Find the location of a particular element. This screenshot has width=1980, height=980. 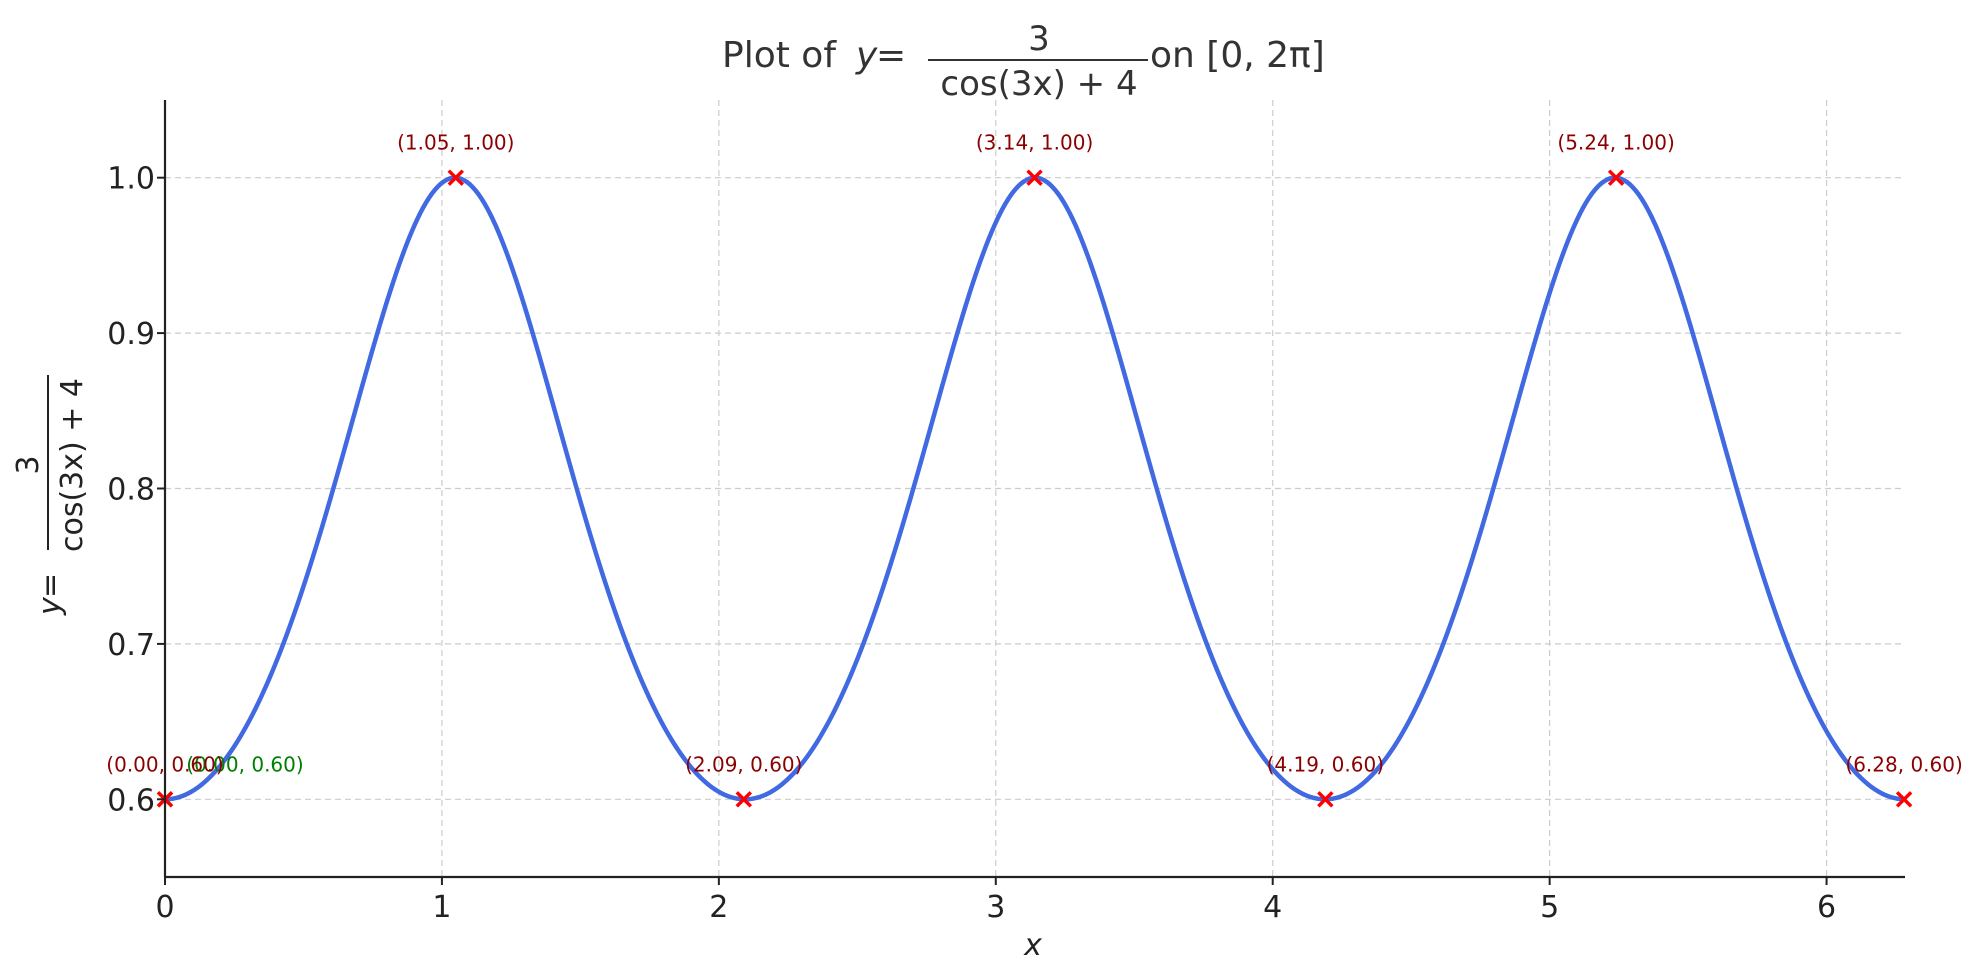

title-prefix: Plot of is located at coordinates (779, 55).